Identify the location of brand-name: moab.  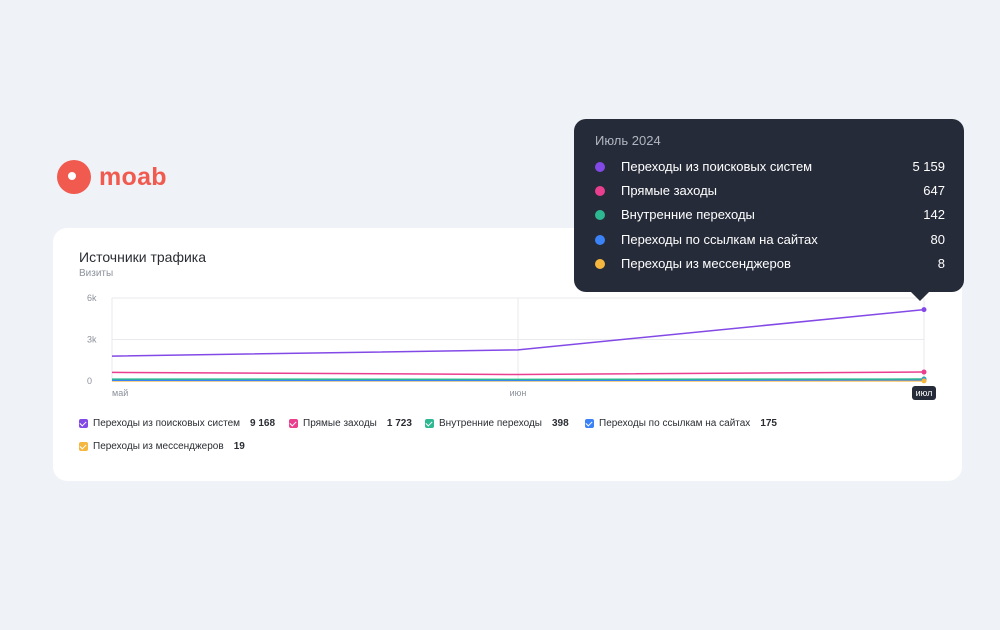
(133, 176).